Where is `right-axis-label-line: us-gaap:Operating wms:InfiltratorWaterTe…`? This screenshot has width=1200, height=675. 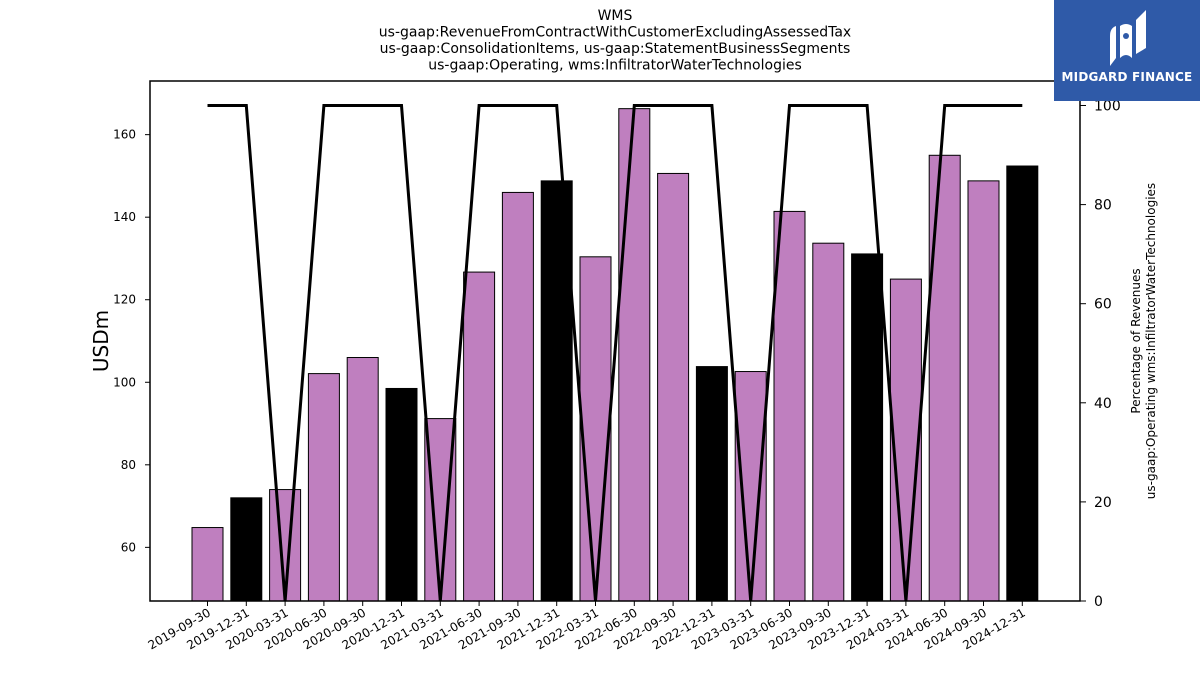 right-axis-label-line: us-gaap:Operating wms:InfiltratorWaterTe… is located at coordinates (1151, 341).